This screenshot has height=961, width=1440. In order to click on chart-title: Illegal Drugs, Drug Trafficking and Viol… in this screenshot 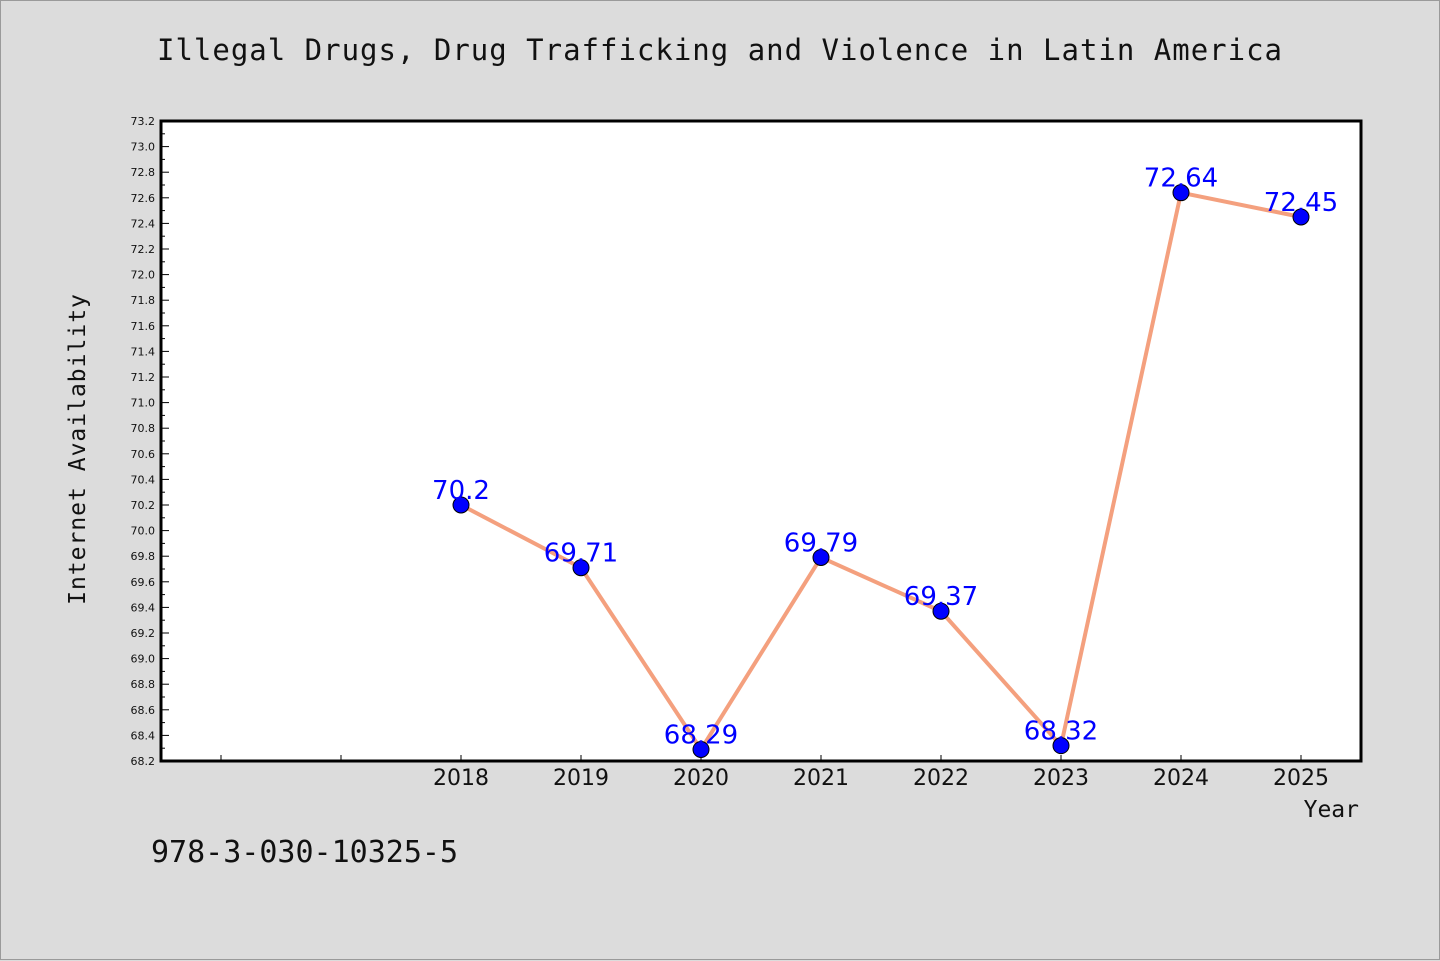, I will do `click(720, 50)`.